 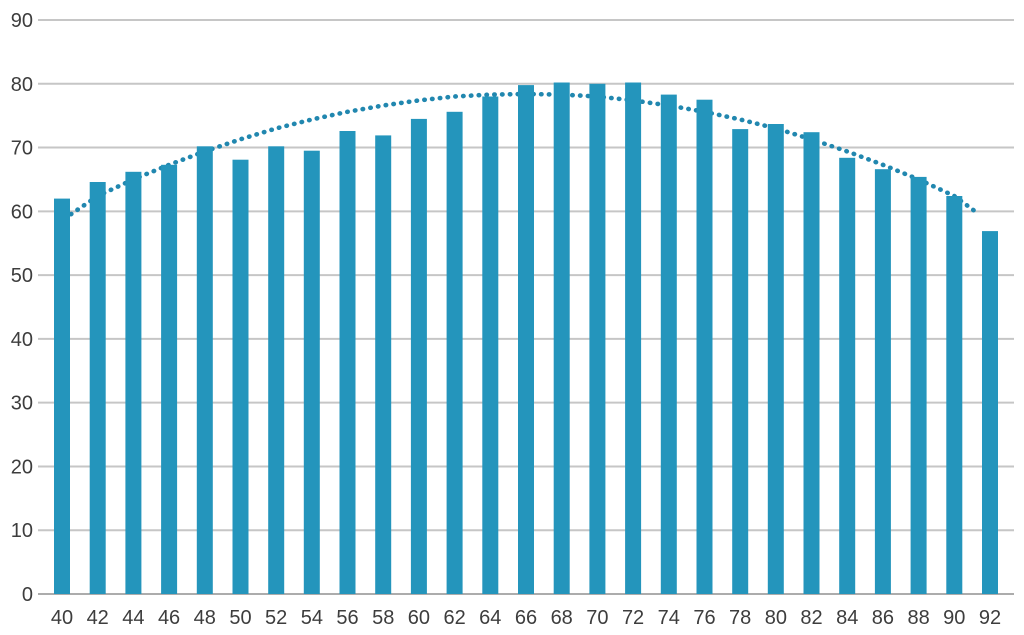 I want to click on x-axis-tick-label: 76, so click(x=704, y=618).